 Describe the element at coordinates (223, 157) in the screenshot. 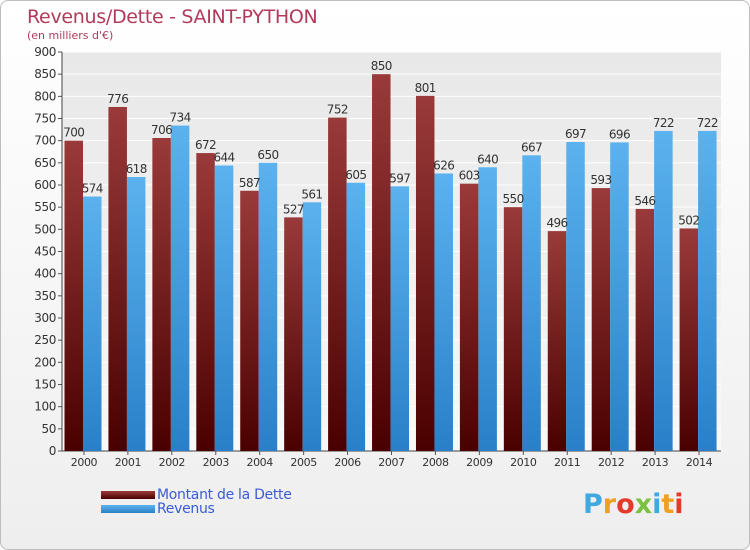

I see `data-label-revenue: 644` at that location.